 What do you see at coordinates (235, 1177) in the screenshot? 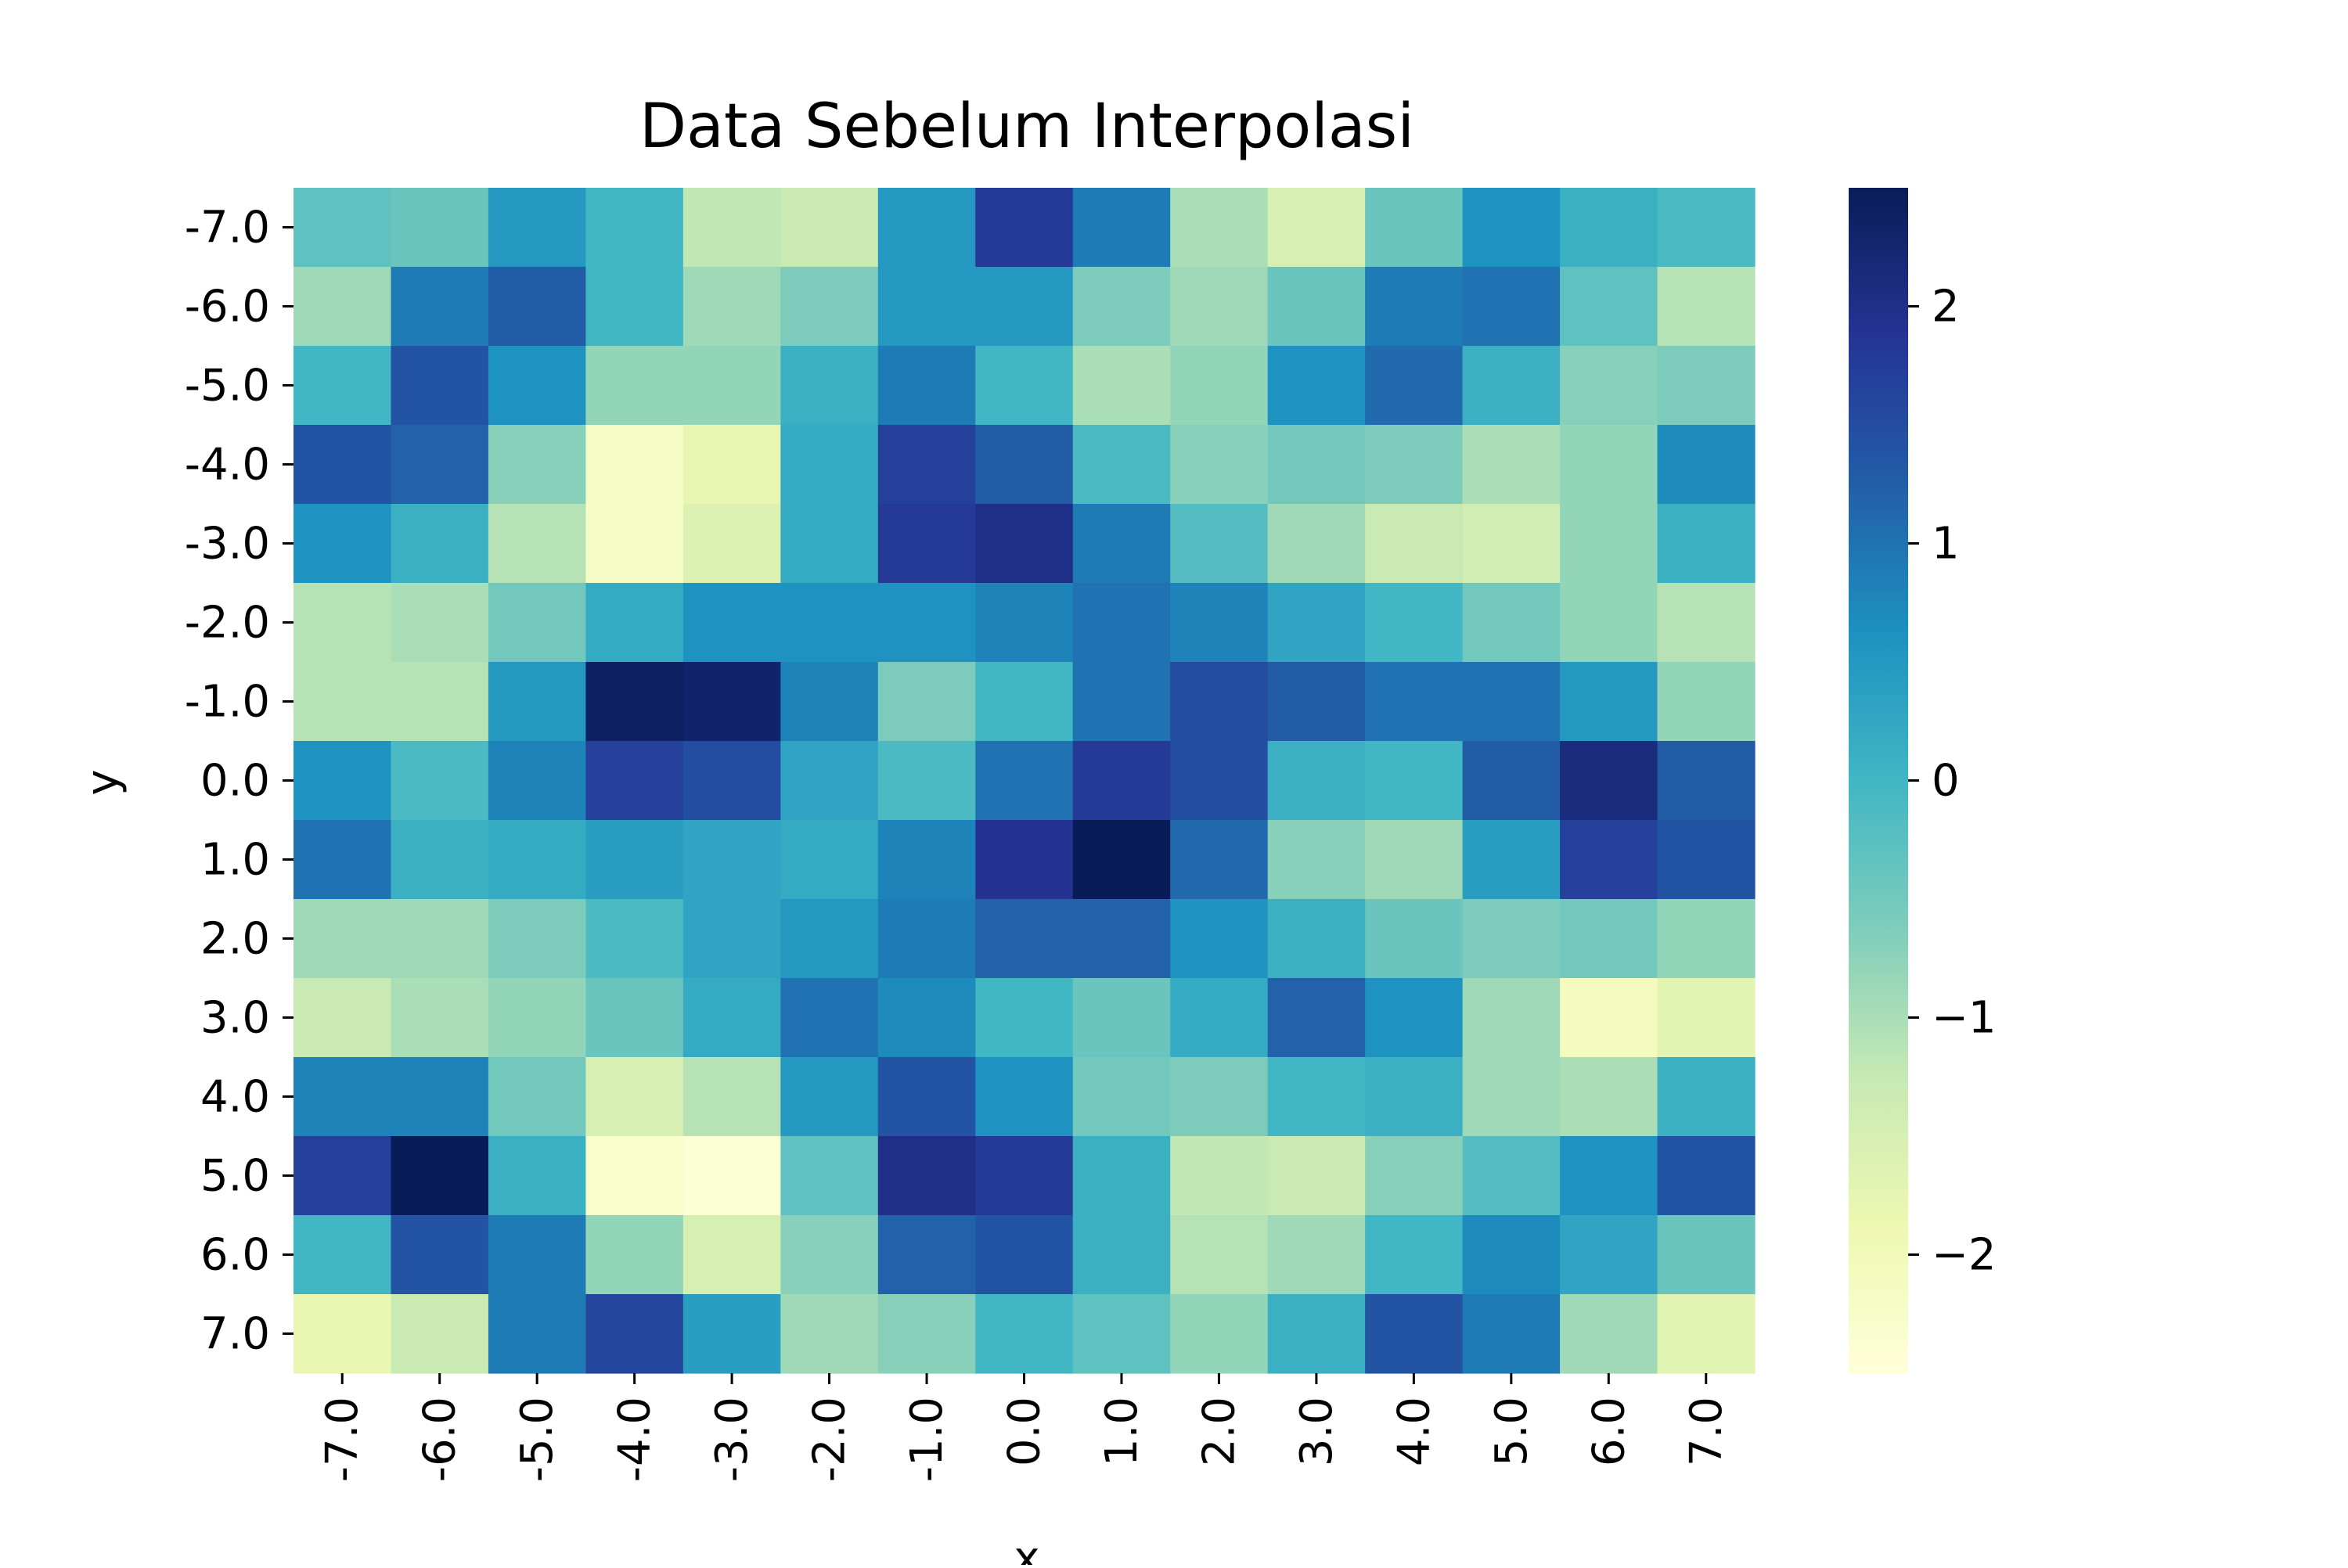
I see `y-tick-label: 5.0` at bounding box center [235, 1177].